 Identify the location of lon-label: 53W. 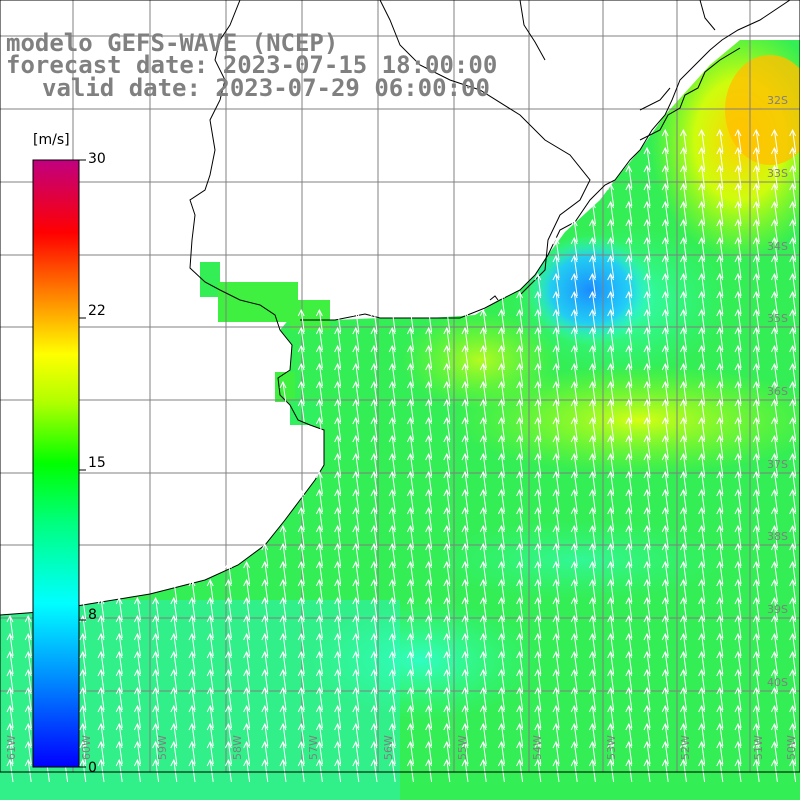
(611, 747).